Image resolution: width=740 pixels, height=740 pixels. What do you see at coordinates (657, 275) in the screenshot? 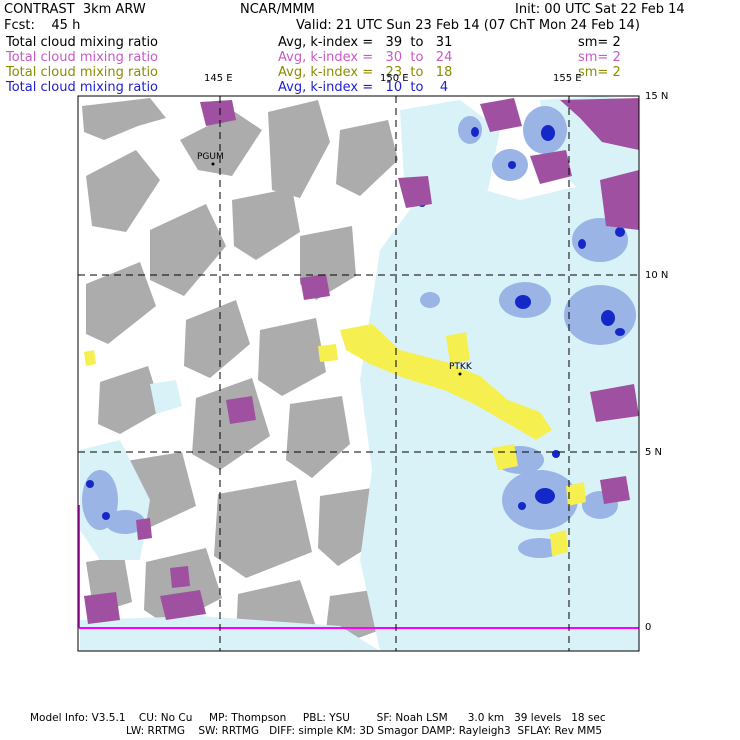
I see `lat-label-10n: 10 N` at bounding box center [657, 275].